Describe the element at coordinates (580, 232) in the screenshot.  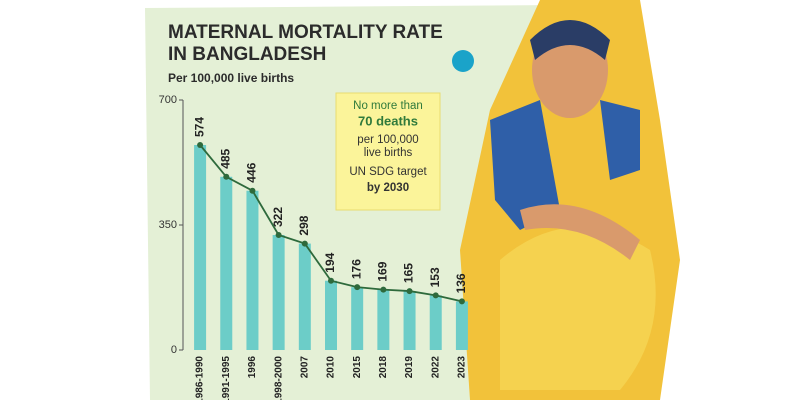
I see `arm` at that location.